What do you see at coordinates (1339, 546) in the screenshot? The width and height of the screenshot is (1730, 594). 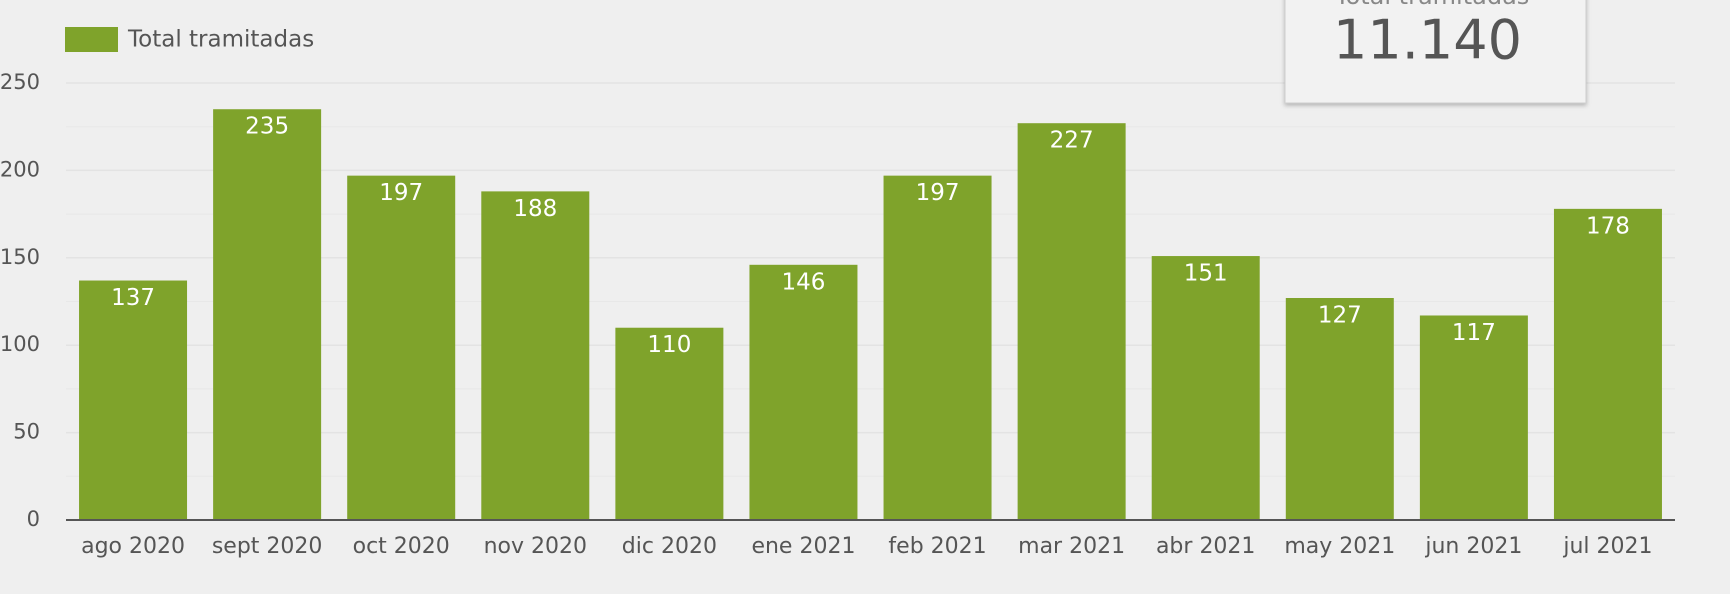 I see `x-tick-label: may 2021` at bounding box center [1339, 546].